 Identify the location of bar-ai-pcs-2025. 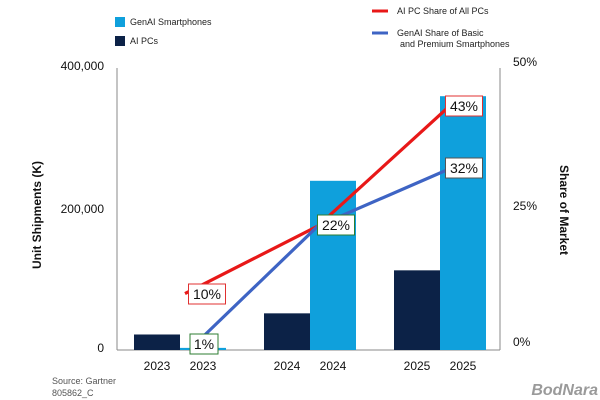
(417, 310).